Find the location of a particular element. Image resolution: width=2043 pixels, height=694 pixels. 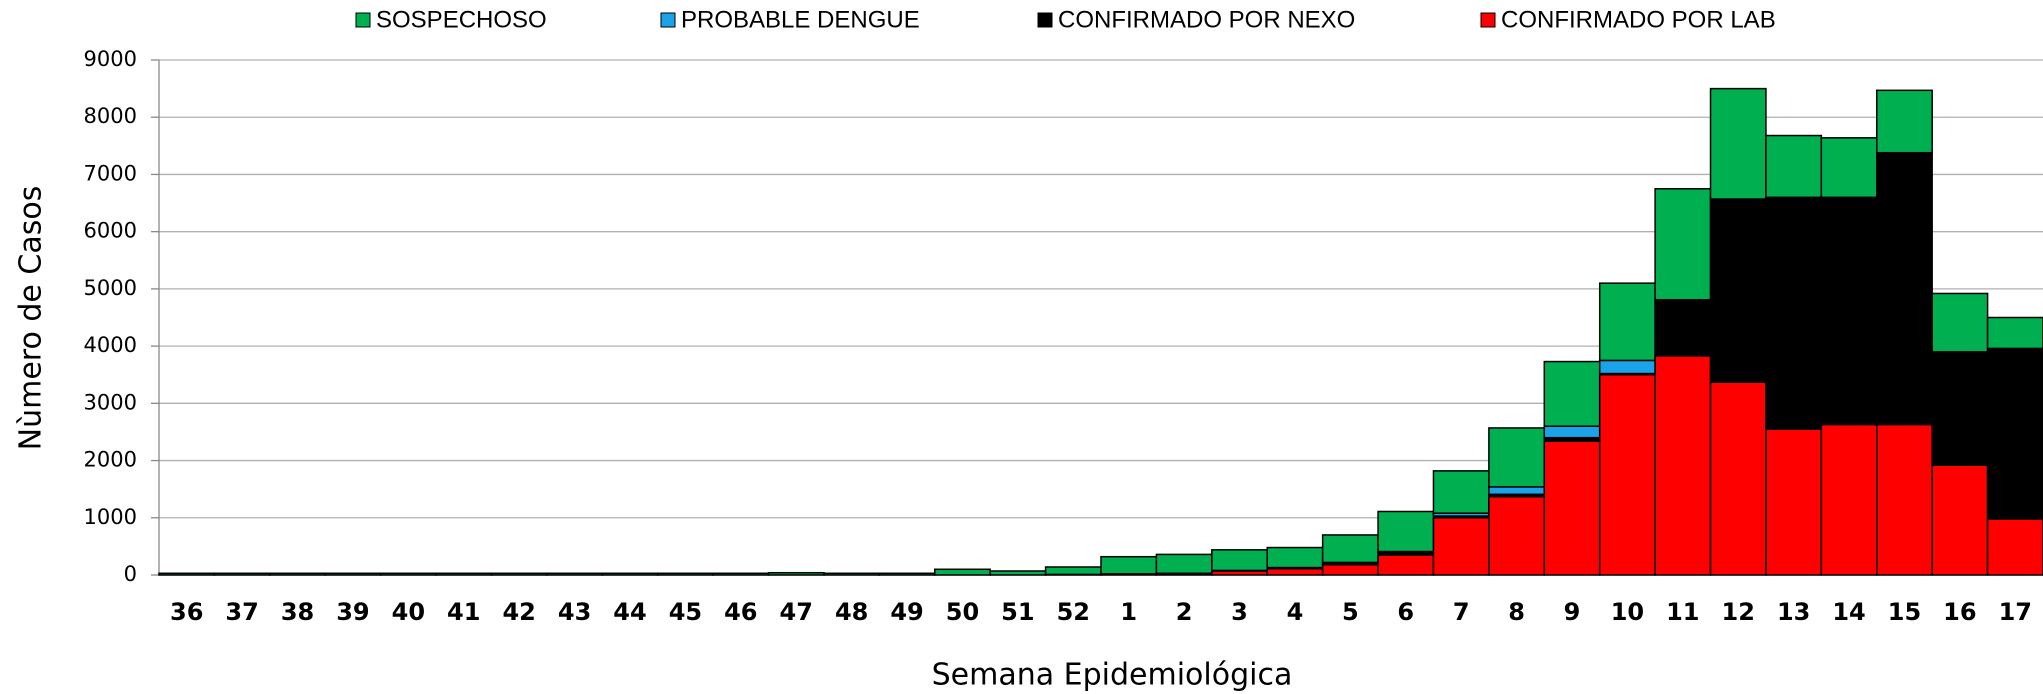

x-tick-label: 42 is located at coordinates (518, 612).